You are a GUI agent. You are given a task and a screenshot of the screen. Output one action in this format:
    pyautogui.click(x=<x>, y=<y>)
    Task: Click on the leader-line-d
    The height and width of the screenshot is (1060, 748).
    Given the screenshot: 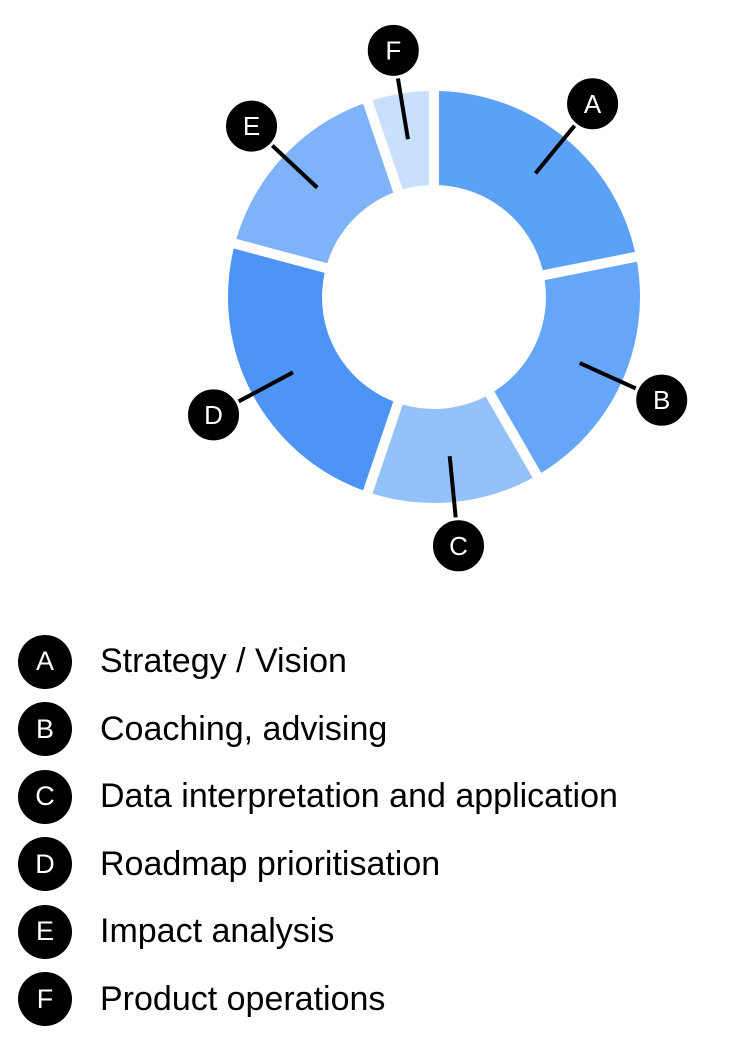 What is the action you would take?
    pyautogui.click(x=261, y=389)
    